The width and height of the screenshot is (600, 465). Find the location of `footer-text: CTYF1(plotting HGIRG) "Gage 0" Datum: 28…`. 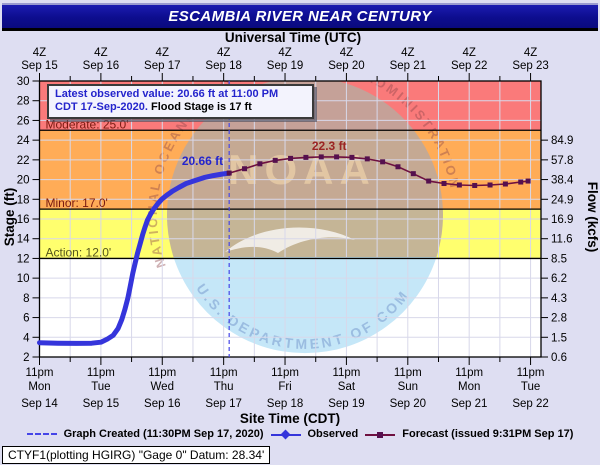

footer-text: CTYF1(plotting HGIRG) "Gage 0" Datum: 28… is located at coordinates (136, 455).